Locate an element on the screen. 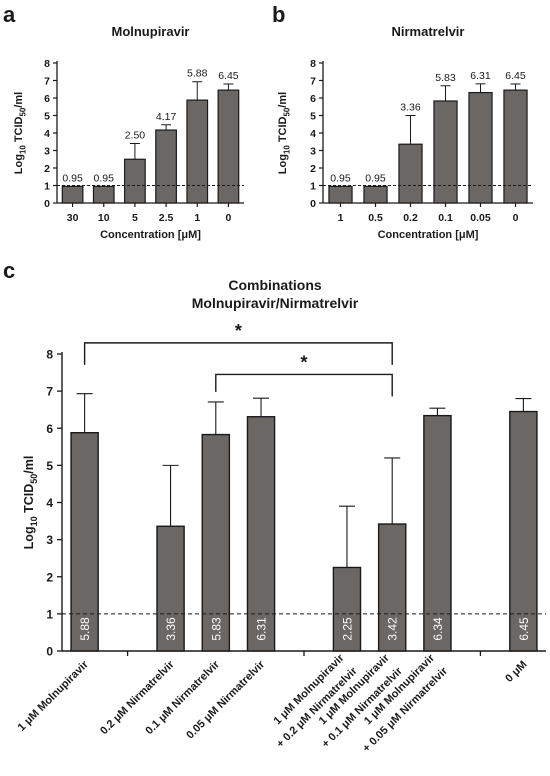  data-label: 6.34 is located at coordinates (438, 629).